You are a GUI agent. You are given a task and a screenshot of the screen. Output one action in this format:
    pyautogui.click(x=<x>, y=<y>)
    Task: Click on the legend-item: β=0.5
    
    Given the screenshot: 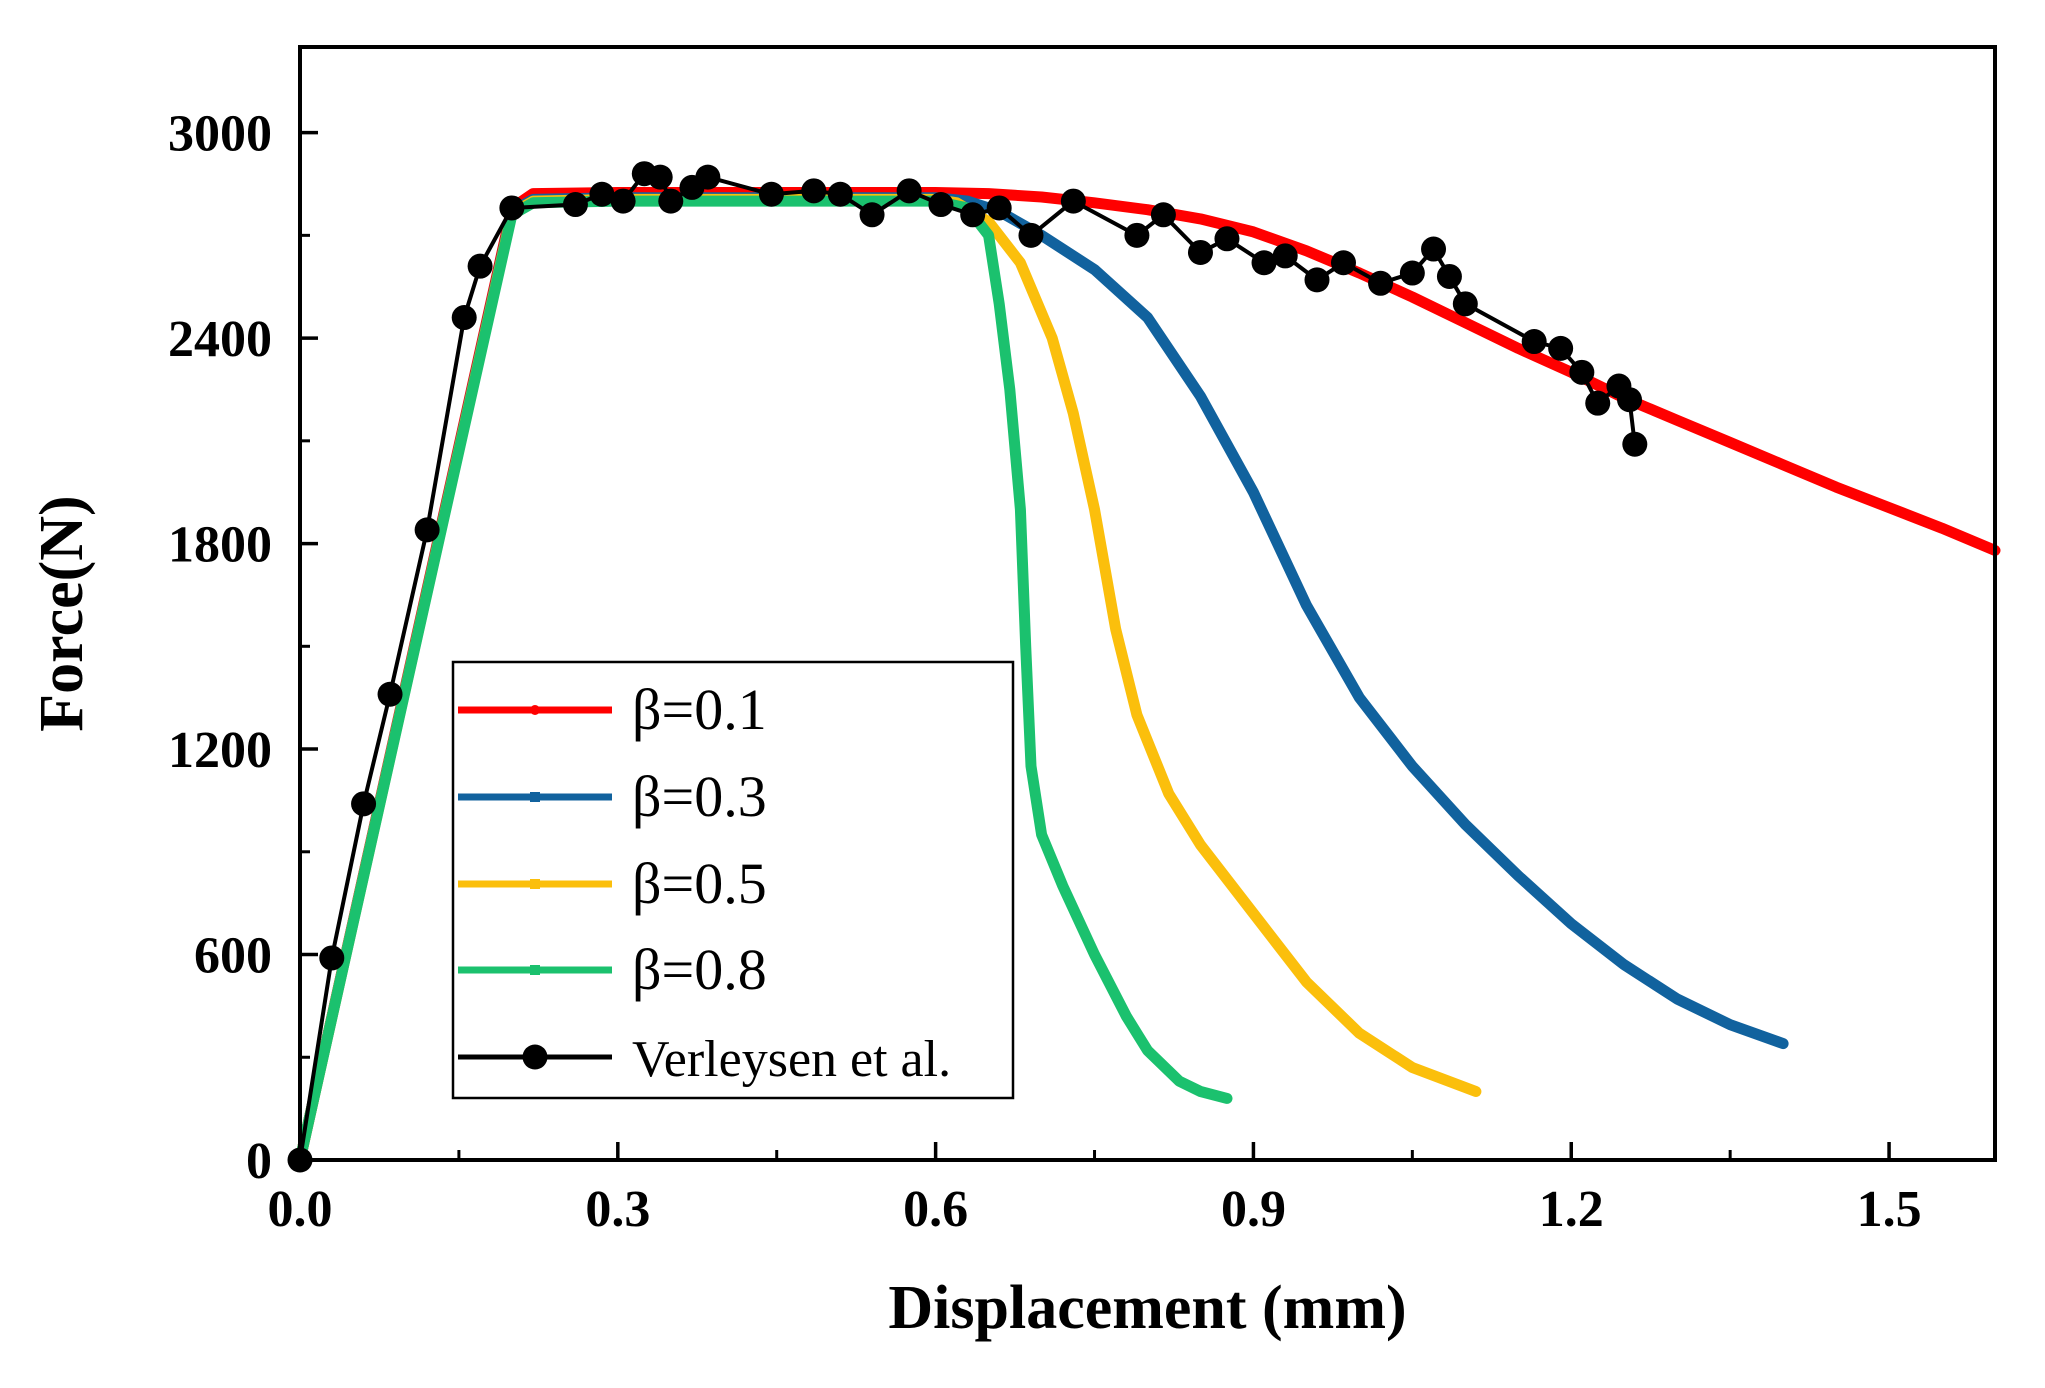 What is the action you would take?
    pyautogui.click(x=612, y=883)
    